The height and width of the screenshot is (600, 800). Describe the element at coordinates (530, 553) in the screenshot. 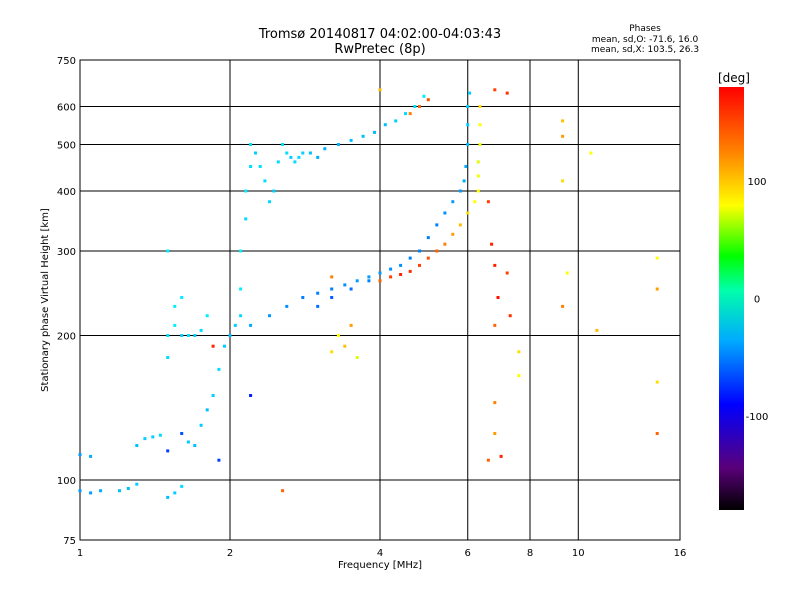

I see `x-tick-label: 8` at that location.